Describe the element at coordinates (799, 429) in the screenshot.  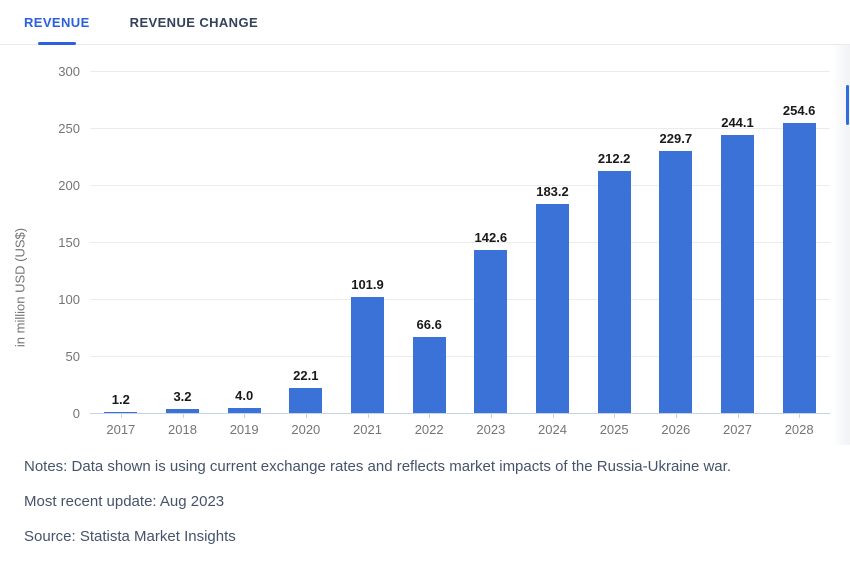
I see `x-axis-label: 2028` at that location.